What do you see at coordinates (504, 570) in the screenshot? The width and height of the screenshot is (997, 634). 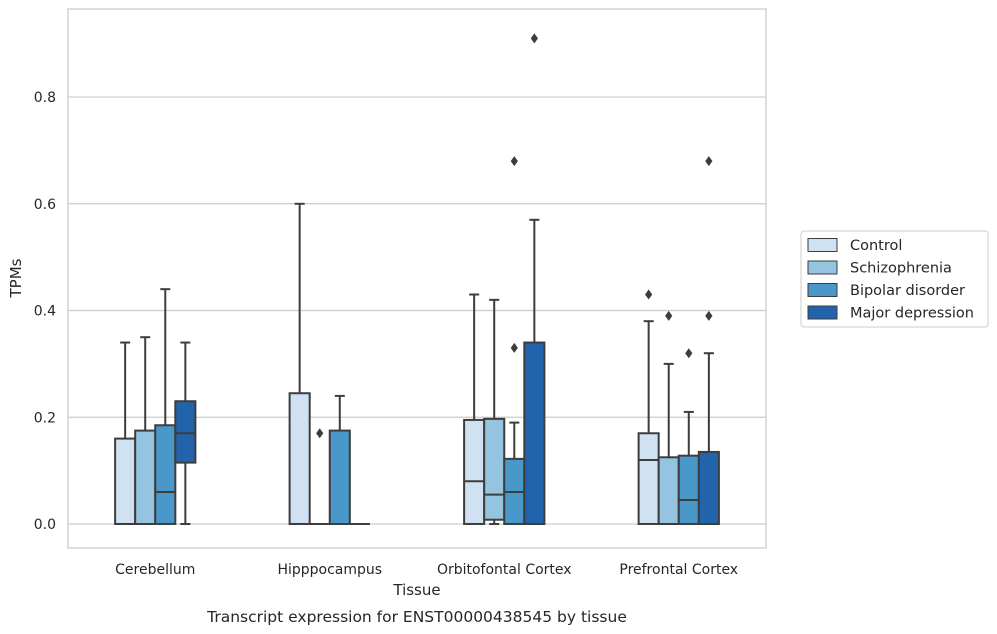 I see `x-tick-label: Orbitofontal Cortex` at bounding box center [504, 570].